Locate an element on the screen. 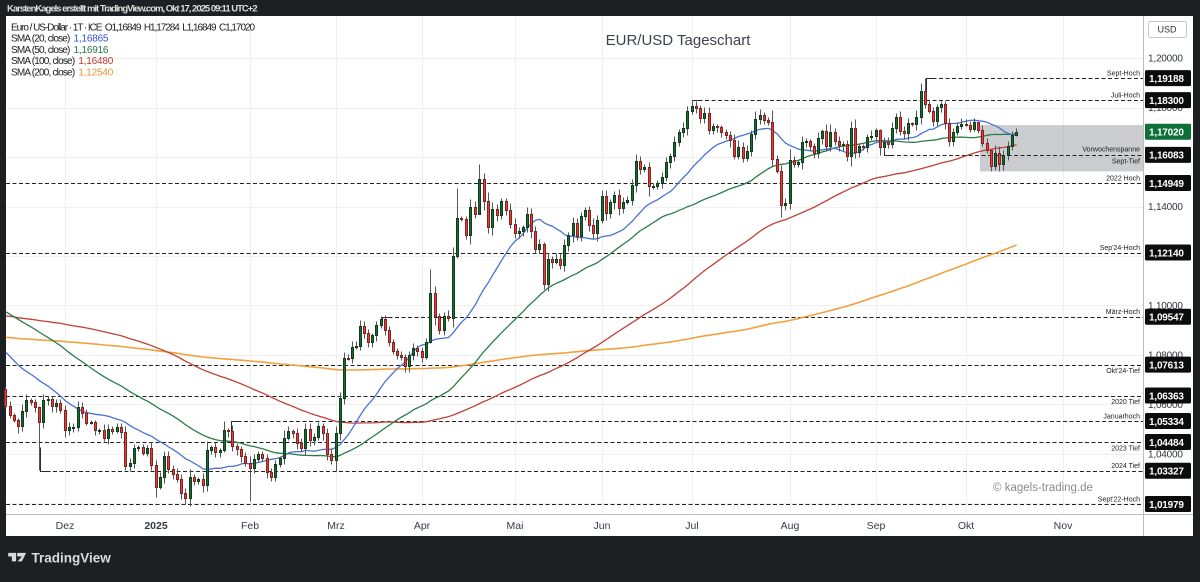 This screenshot has height=582, width=1200. svg-text: Dez is located at coordinates (65, 526).